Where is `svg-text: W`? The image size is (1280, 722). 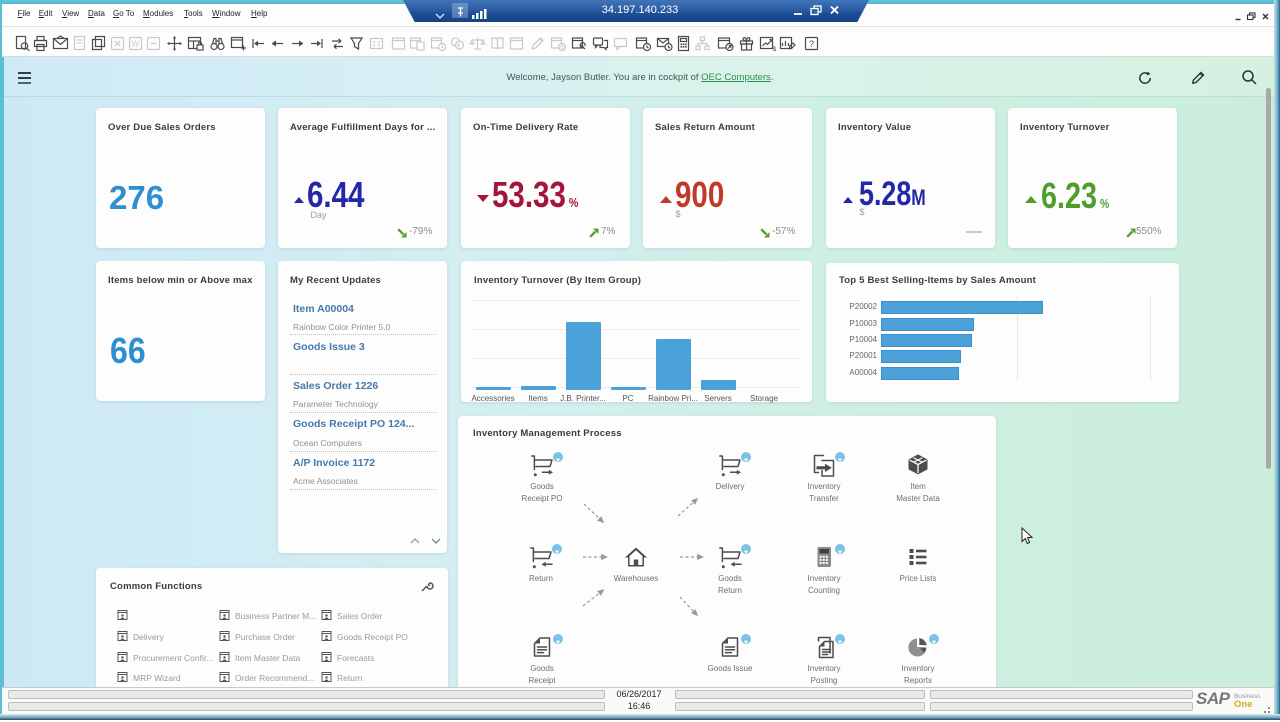
svg-text: W is located at coordinates (135, 44).